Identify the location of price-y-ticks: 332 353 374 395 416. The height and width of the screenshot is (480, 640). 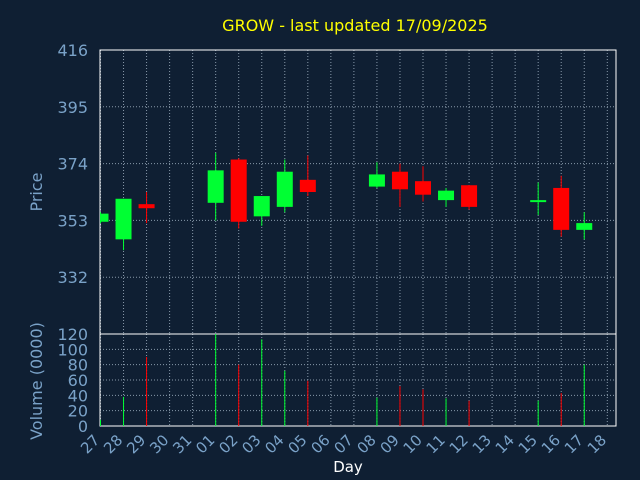
(72, 164).